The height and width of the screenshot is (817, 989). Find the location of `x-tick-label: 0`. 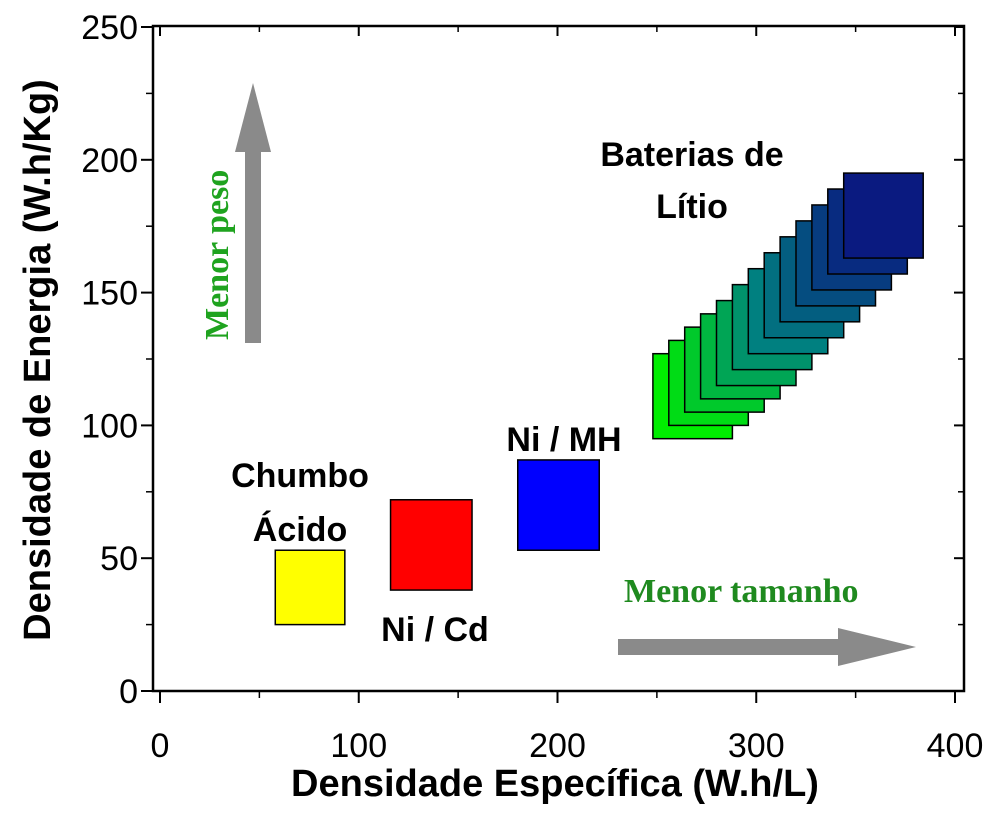

x-tick-label: 0 is located at coordinates (160, 746).